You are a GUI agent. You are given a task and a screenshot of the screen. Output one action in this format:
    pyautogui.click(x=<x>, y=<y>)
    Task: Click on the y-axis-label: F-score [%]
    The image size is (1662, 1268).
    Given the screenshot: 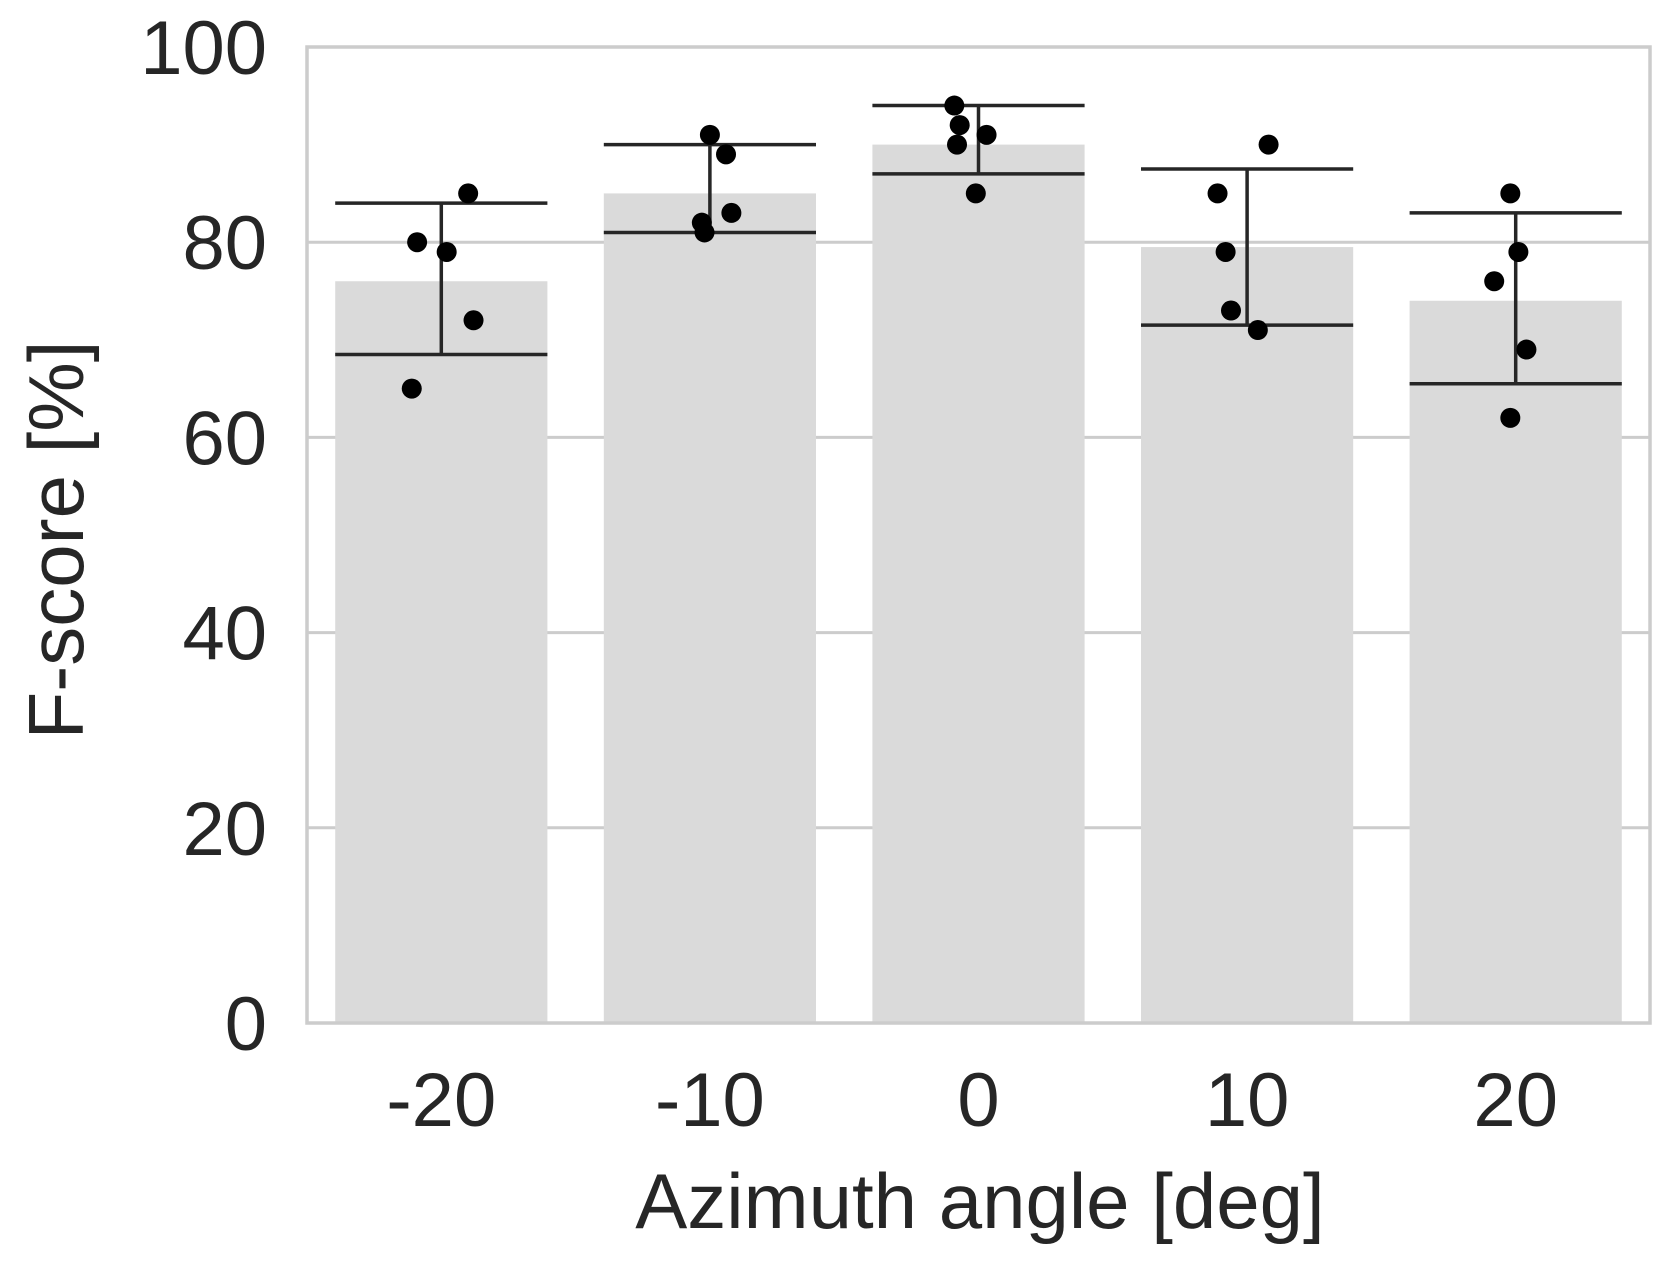 What is the action you would take?
    pyautogui.click(x=56, y=540)
    